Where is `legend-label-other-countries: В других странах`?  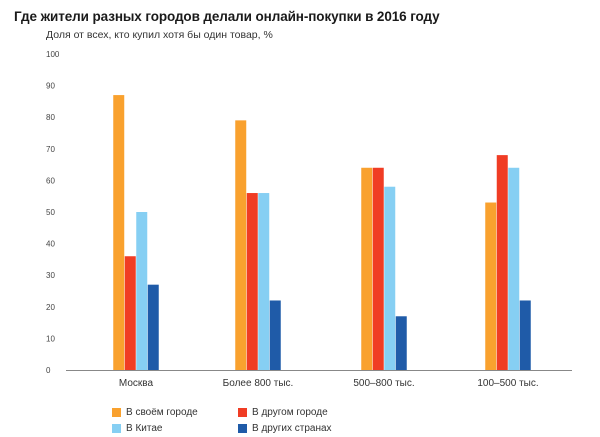 legend-label-other-countries: В других странах is located at coordinates (292, 428).